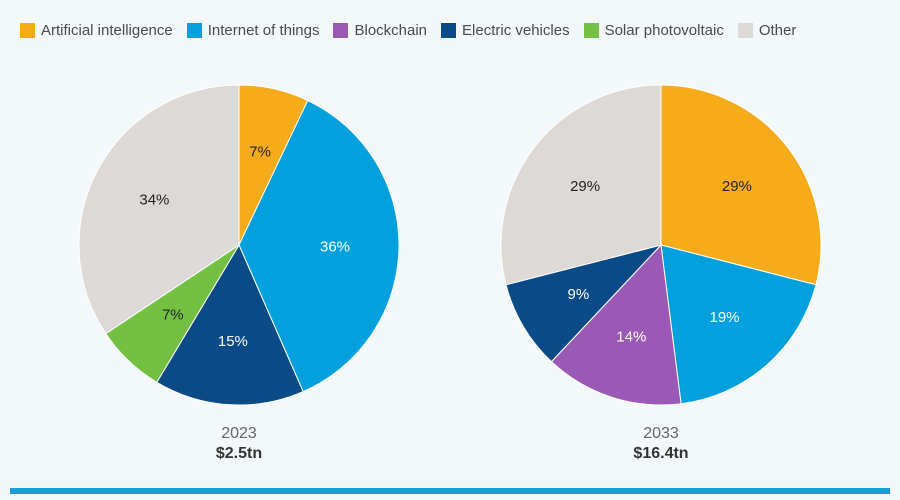 The height and width of the screenshot is (500, 900). I want to click on legend-item-internet-of-things: Internet of things, so click(253, 30).